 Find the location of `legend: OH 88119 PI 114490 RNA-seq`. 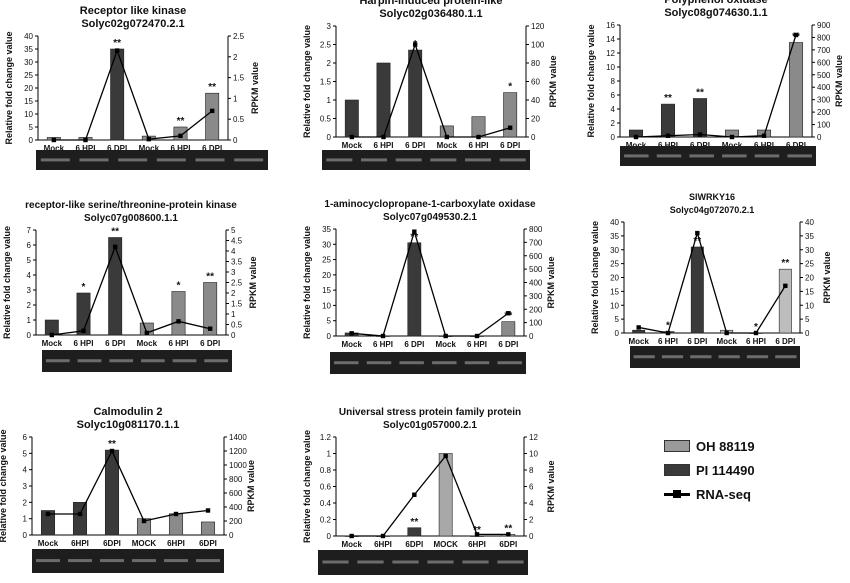

legend: OH 88119 PI 114490 RNA-seq is located at coordinates (754, 470).